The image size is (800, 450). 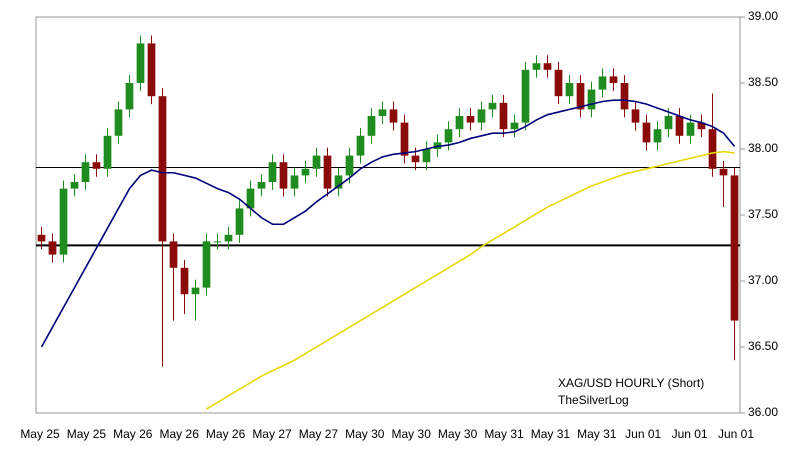 What do you see at coordinates (631, 383) in the screenshot?
I see `annotation: XAG/USD HOURLY (Short)` at bounding box center [631, 383].